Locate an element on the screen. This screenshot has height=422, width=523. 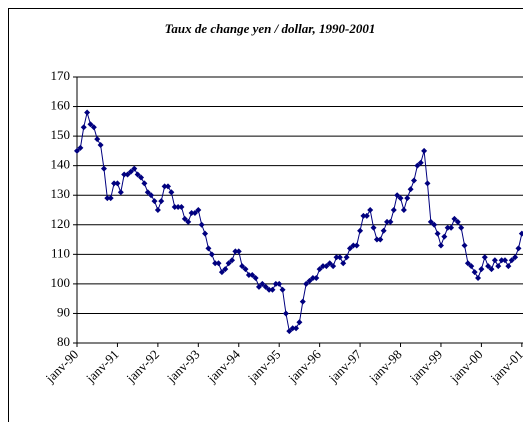
y-tick-label: 120 is located at coordinates (61, 223).